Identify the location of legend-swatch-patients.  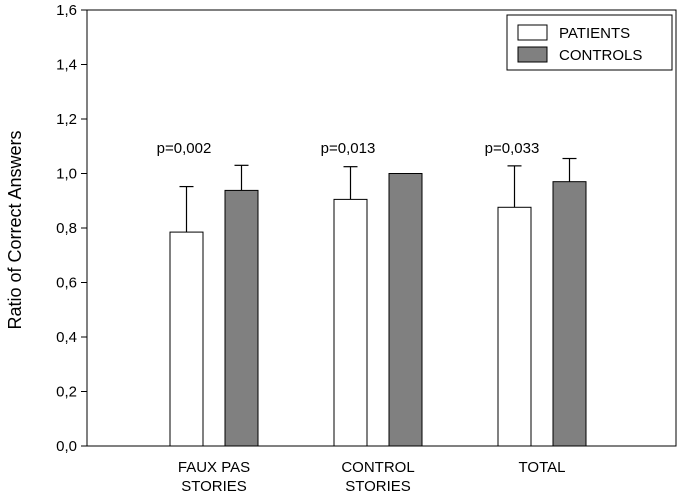
(532, 32).